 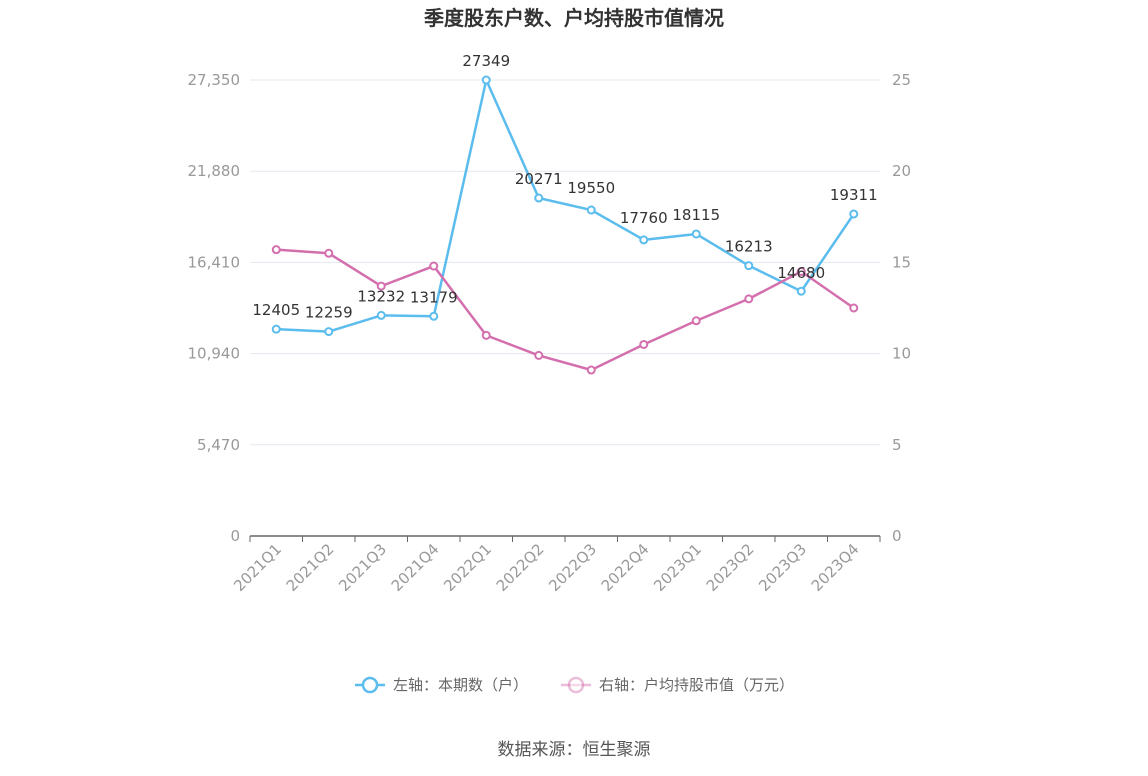 I want to click on left-axis: 0 5,470 10,940 16,410 21,880 27,350, so click(x=214, y=308).